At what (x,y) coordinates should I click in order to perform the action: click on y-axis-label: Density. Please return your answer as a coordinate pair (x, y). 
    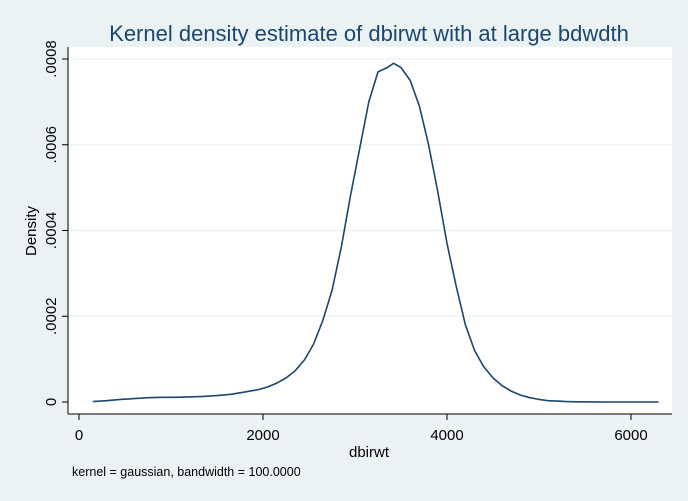
    Looking at the image, I should click on (31, 230).